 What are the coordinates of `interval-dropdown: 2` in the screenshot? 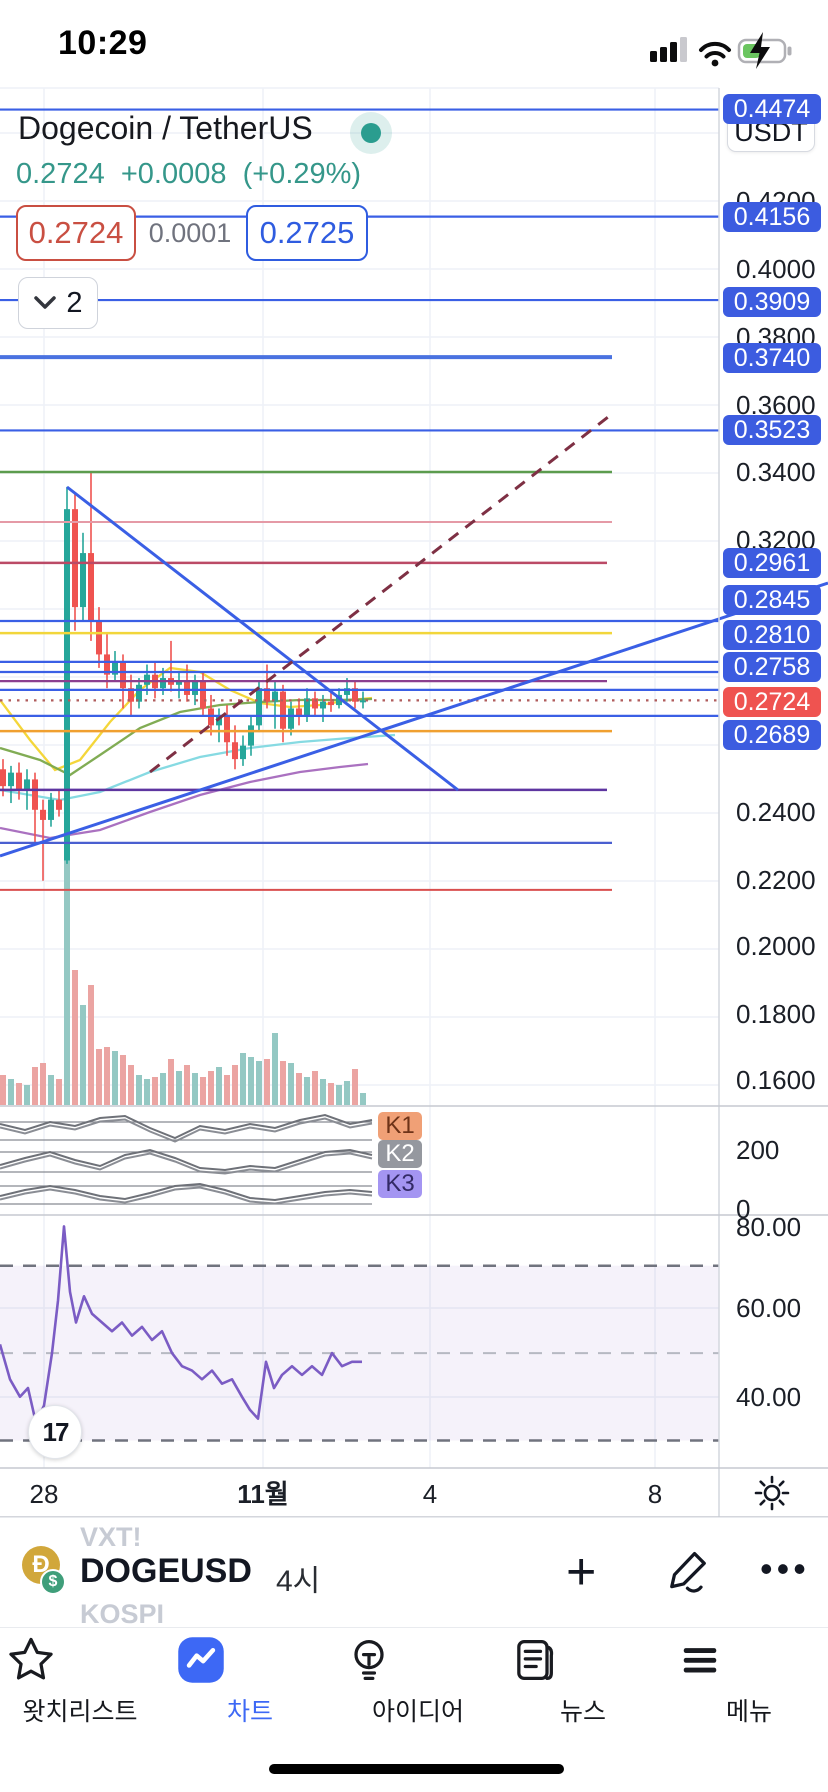 It's located at (58, 303).